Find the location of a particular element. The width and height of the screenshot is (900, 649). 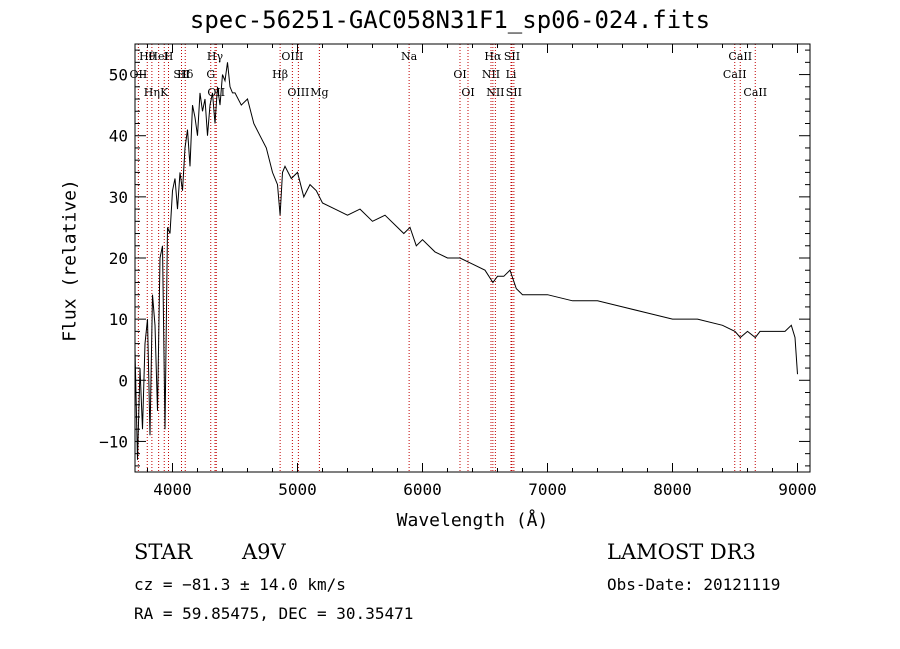

y-tick-label: −10 is located at coordinates (113, 441).